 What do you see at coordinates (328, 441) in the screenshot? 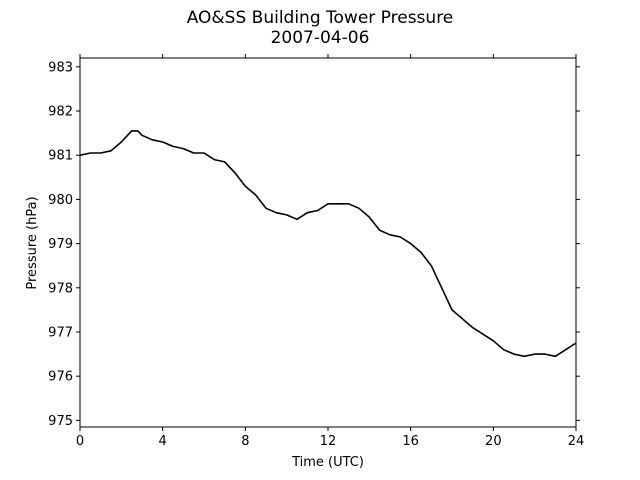
I see `x-tick-label: 12` at bounding box center [328, 441].